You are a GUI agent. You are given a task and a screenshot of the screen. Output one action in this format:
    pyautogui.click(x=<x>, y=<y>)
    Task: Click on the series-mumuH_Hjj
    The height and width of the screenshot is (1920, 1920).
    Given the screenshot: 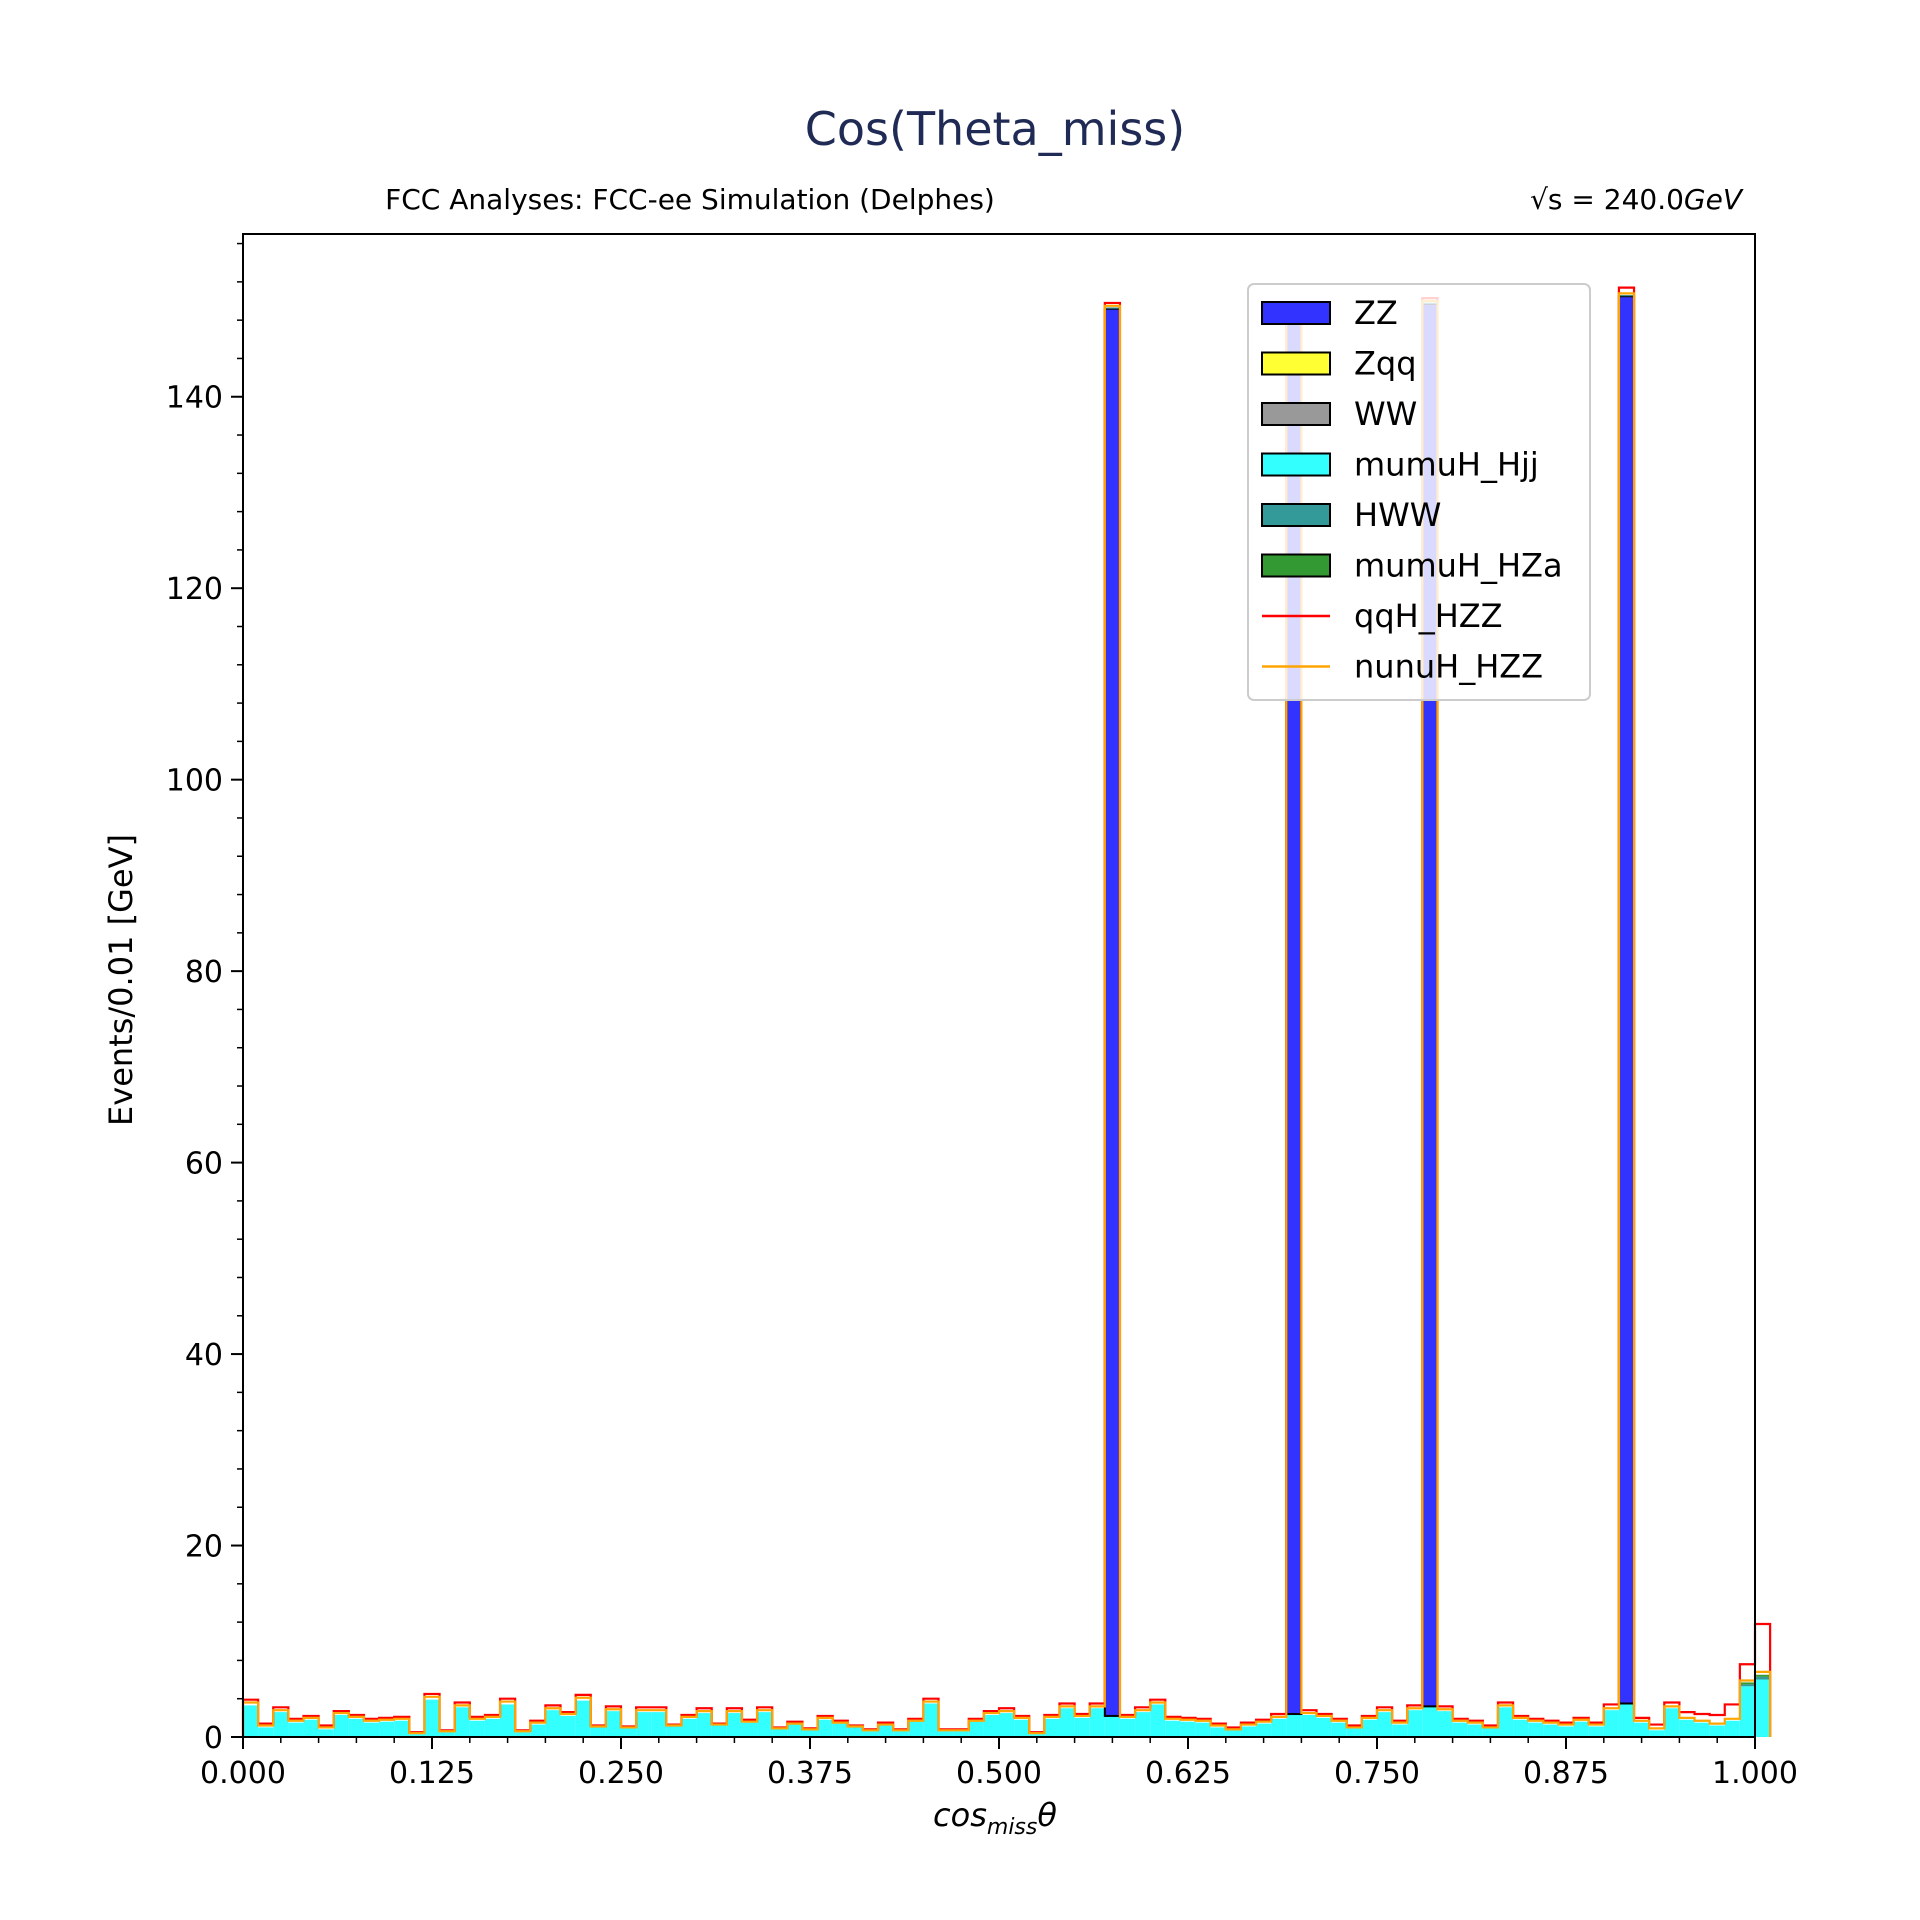 What is the action you would take?
    pyautogui.click(x=1007, y=1708)
    